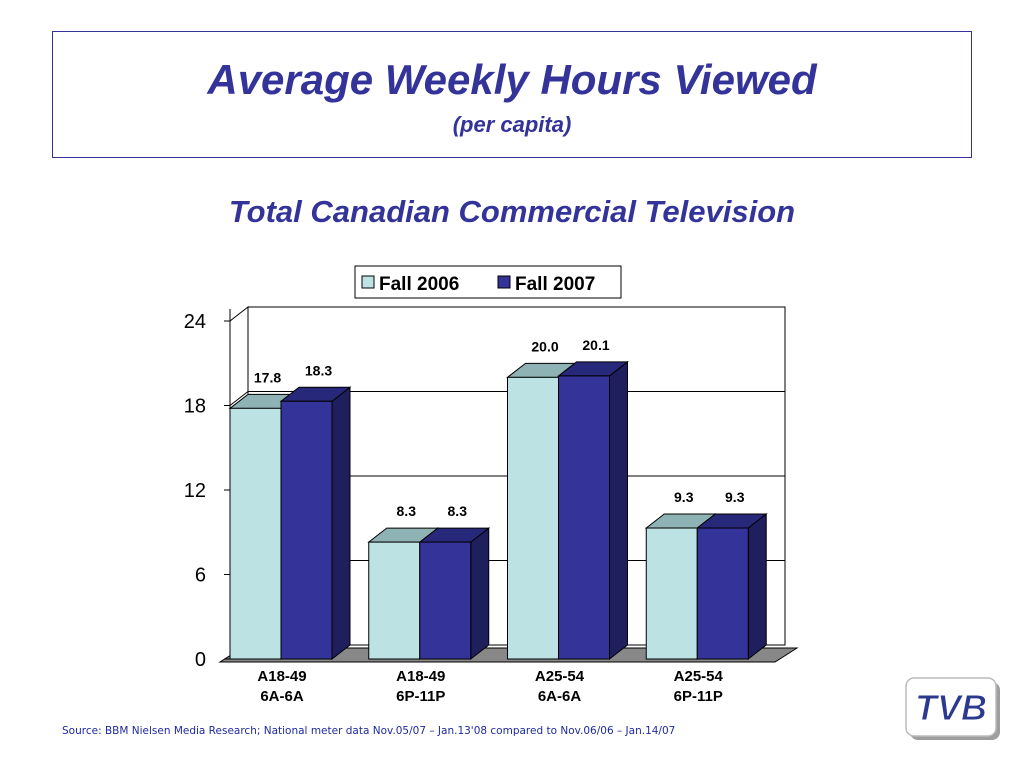 This screenshot has height=768, width=1024. What do you see at coordinates (267, 377) in the screenshot?
I see `data-label: 17.8` at bounding box center [267, 377].